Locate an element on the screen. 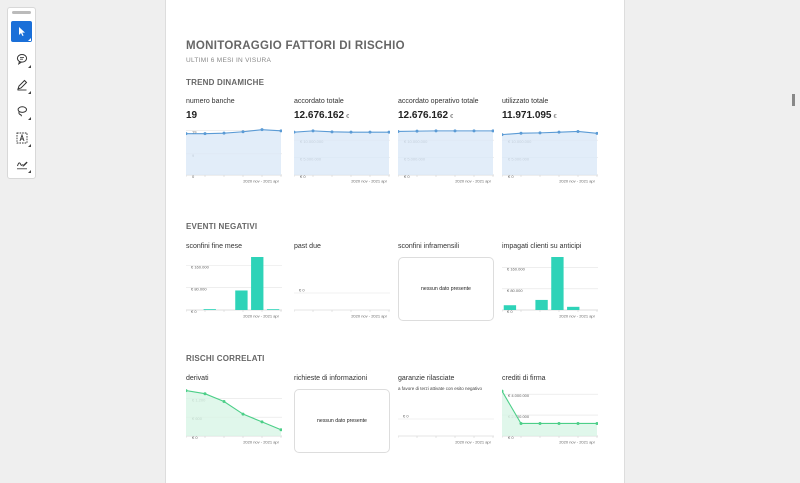 The height and width of the screenshot is (483, 800). lasso-icon is located at coordinates (22, 111).